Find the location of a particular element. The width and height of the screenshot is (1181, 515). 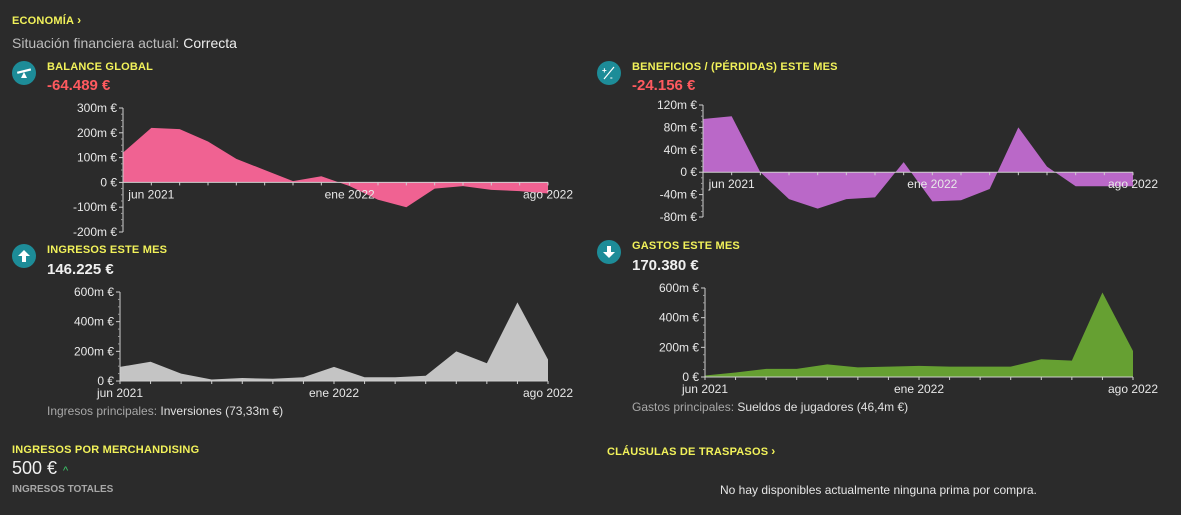

financial-status: Situación financiera actual: Correcta is located at coordinates (124, 43).